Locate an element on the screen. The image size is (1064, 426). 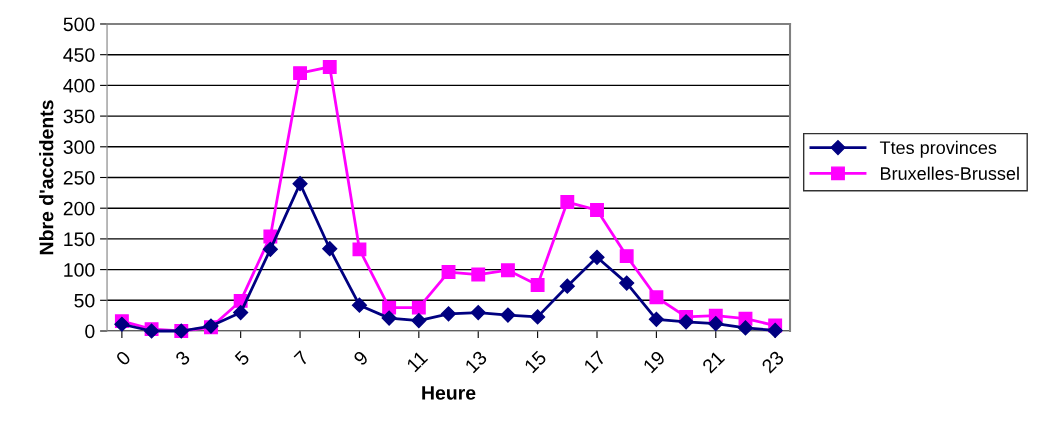
y-tick-label: 250 is located at coordinates (79, 177).